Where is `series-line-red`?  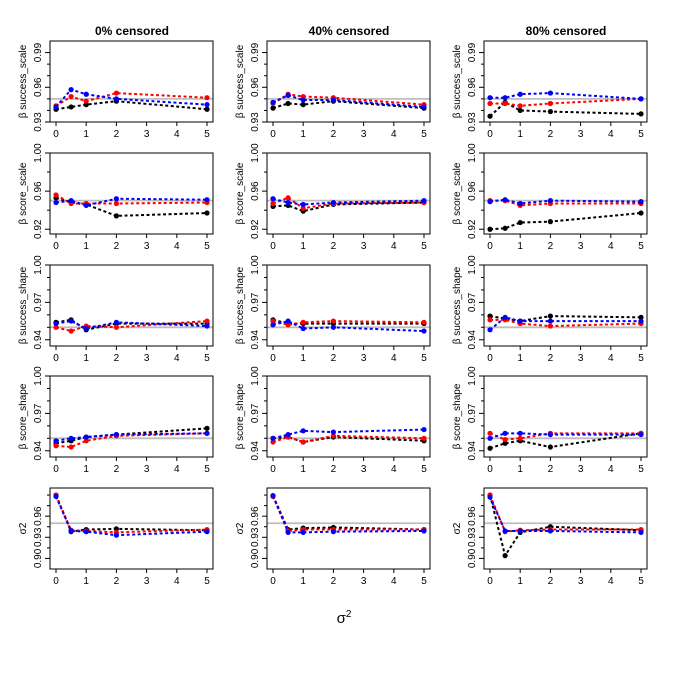
series-line-red is located at coordinates (566, 102).